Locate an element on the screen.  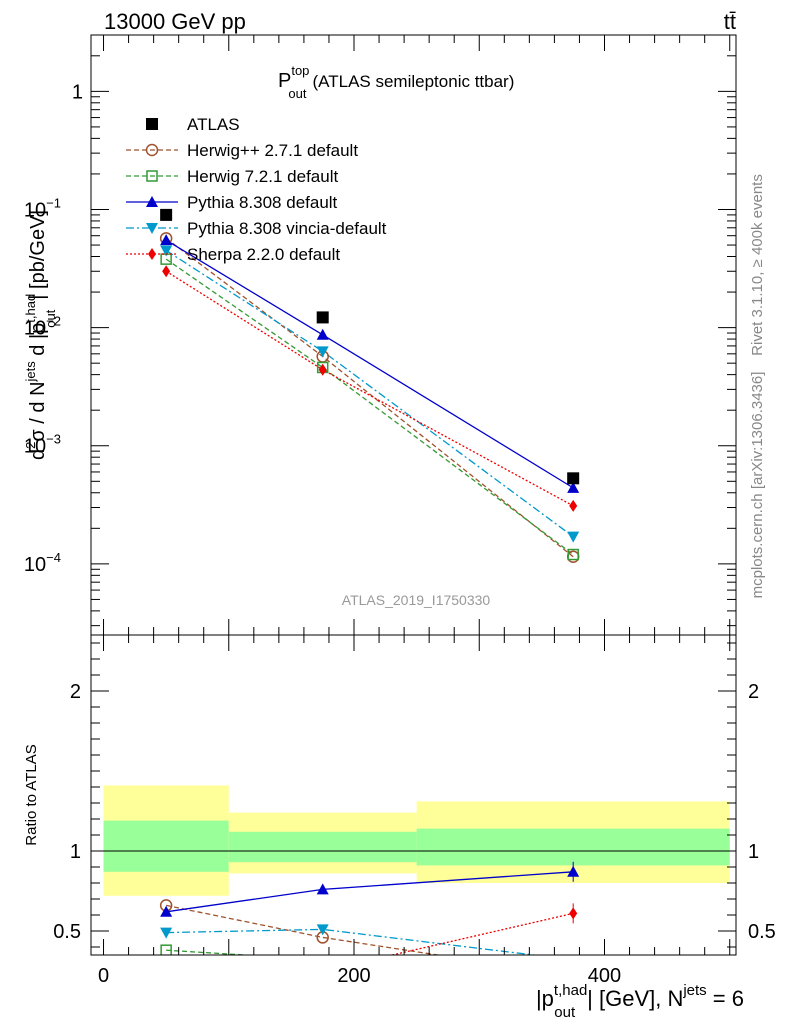
ratio-ytick-label-right: 2 is located at coordinates (753, 692).